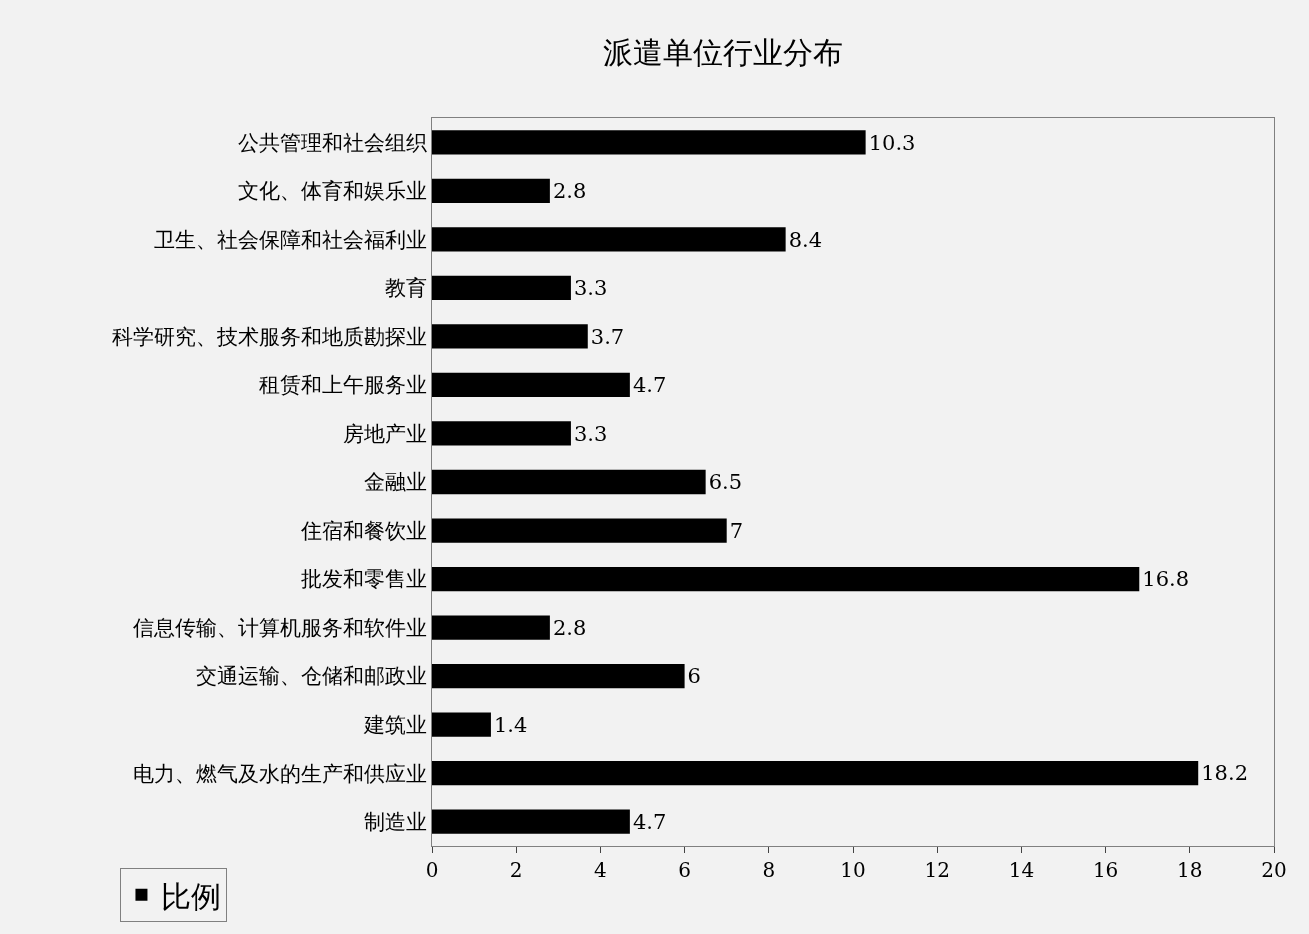  Describe the element at coordinates (342, 385) in the screenshot. I see `y-tick-label: 租赁和上午服务业` at that location.